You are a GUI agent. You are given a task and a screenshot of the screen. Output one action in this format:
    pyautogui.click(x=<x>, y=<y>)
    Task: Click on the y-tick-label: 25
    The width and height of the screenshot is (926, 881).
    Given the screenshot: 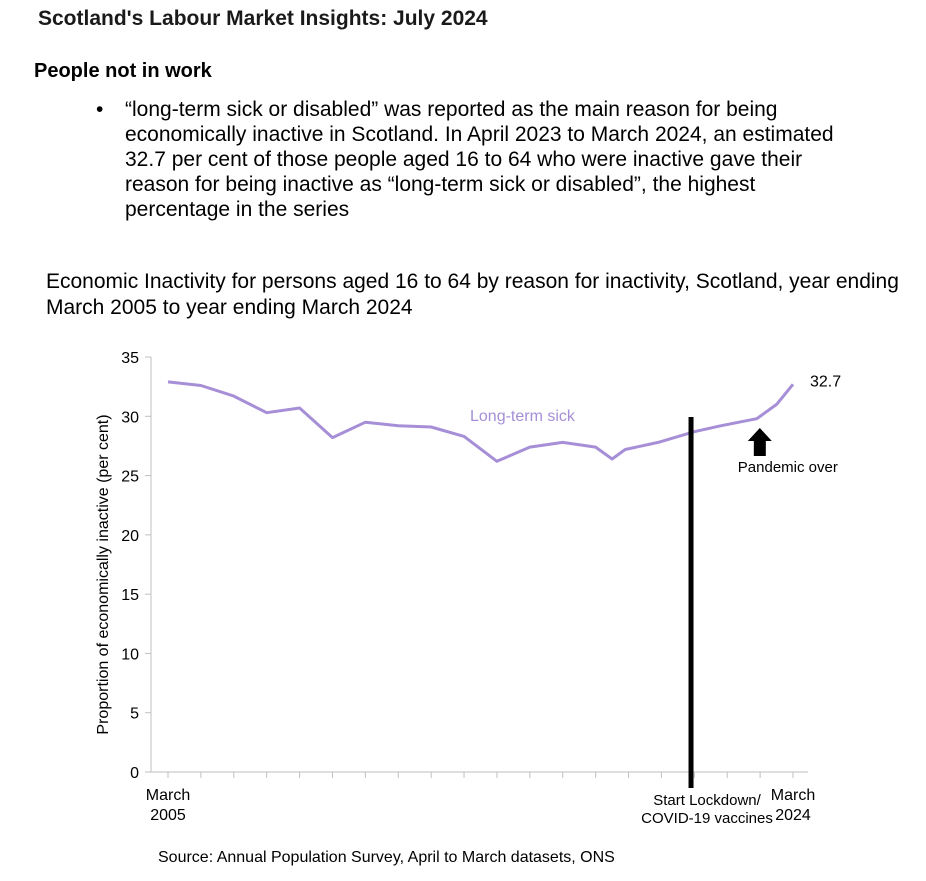 What is the action you would take?
    pyautogui.click(x=130, y=477)
    